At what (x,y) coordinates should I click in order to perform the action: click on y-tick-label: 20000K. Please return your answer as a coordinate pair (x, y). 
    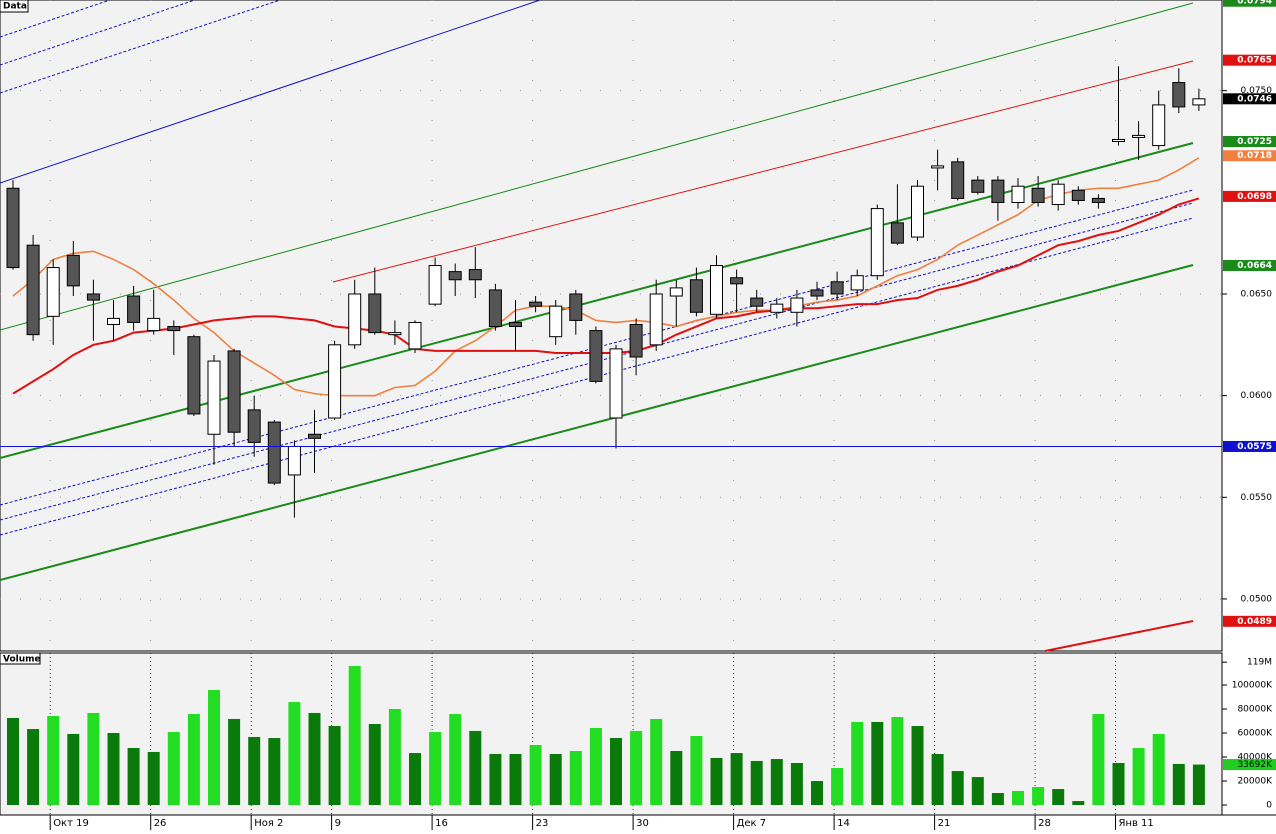
    Looking at the image, I should click on (1255, 782).